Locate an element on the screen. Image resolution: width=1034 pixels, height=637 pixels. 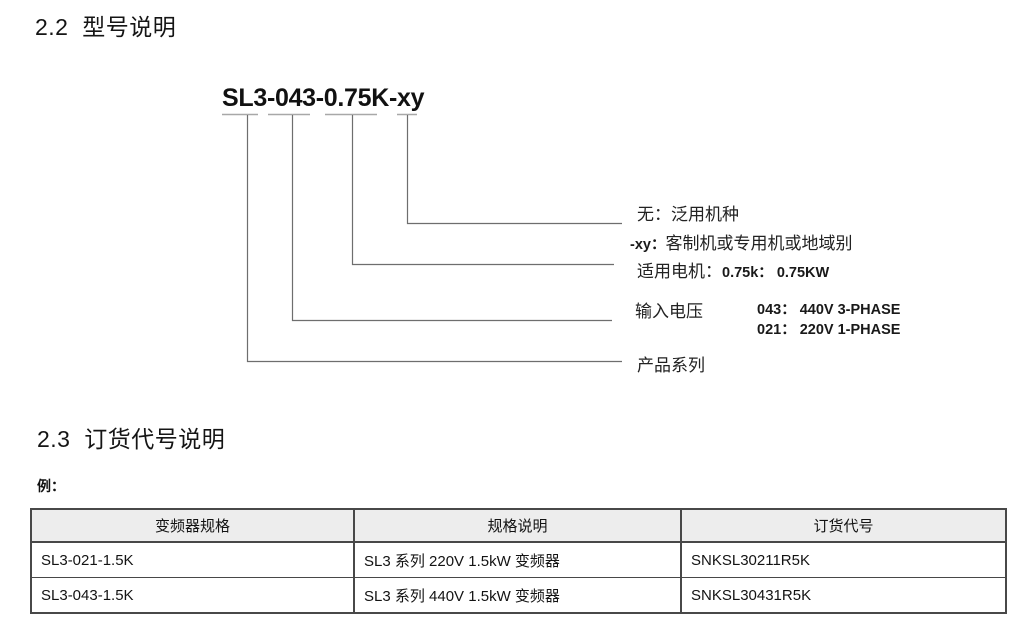
label-applicable-motor: 适用电机：0.75k： 0.75KW is located at coordinates (733, 269).